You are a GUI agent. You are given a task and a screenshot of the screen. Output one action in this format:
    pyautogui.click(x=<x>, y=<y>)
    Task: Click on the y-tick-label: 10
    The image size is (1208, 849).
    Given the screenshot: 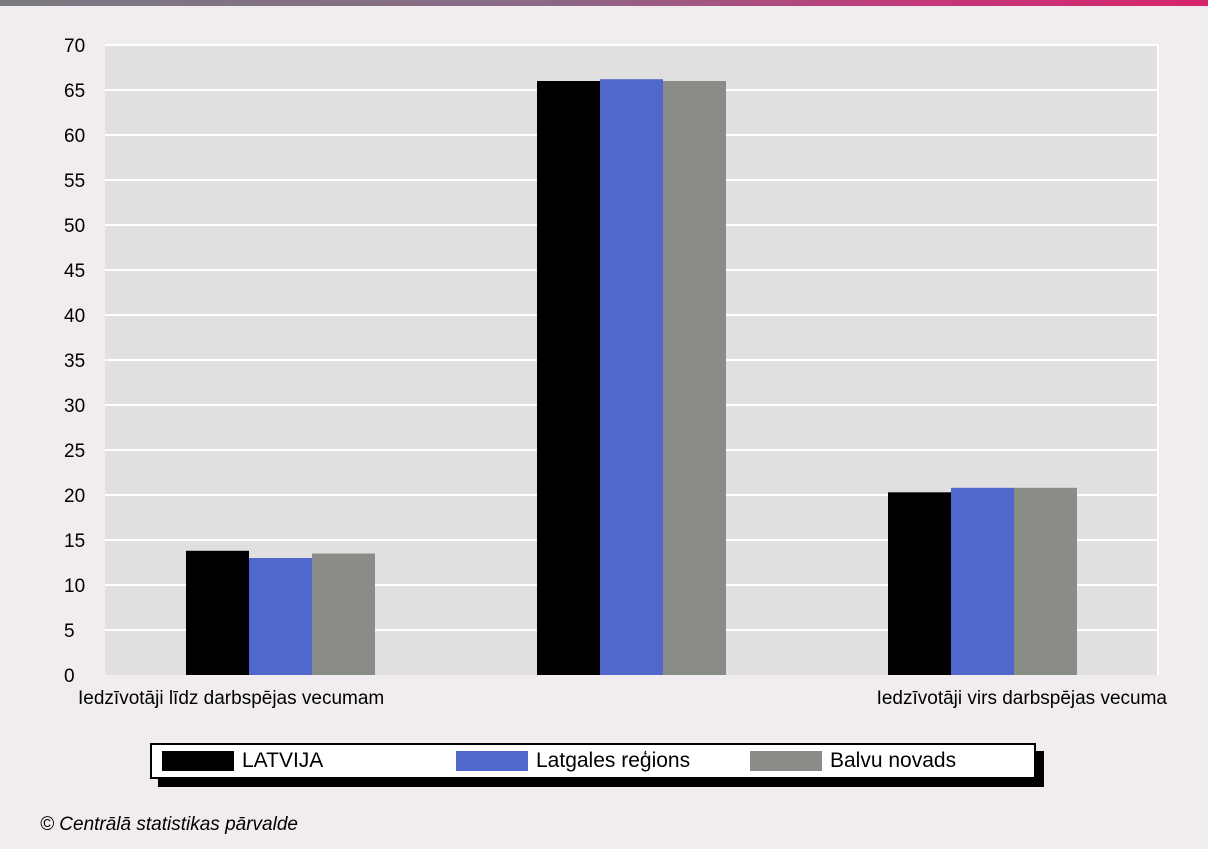 What is the action you would take?
    pyautogui.click(x=74, y=586)
    